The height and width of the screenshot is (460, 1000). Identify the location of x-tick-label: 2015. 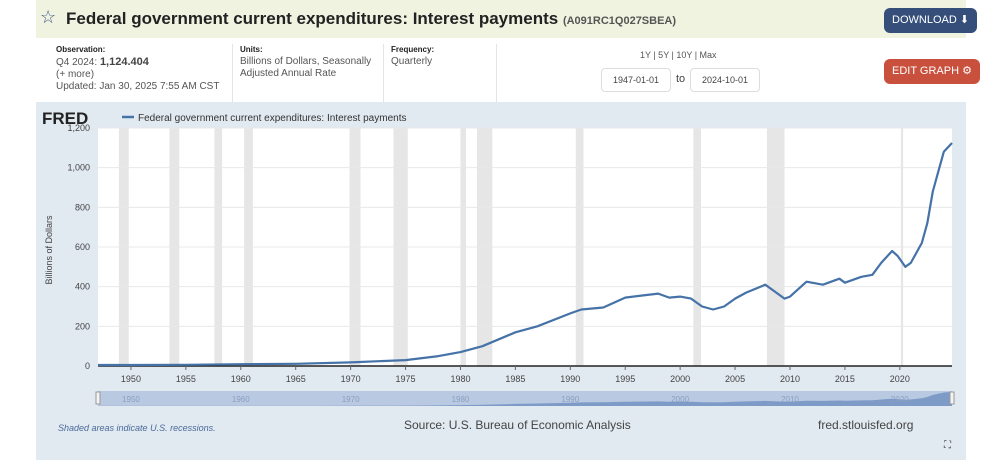
(845, 379).